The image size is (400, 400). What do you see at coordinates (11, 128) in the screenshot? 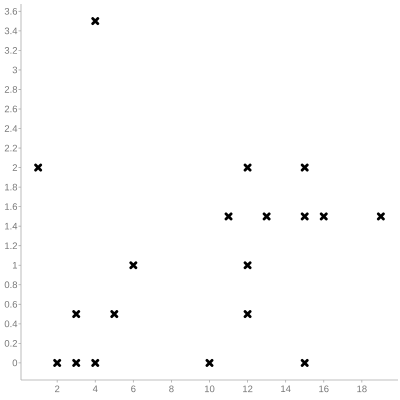
I see `y-tick-label: 2.4` at bounding box center [11, 128].